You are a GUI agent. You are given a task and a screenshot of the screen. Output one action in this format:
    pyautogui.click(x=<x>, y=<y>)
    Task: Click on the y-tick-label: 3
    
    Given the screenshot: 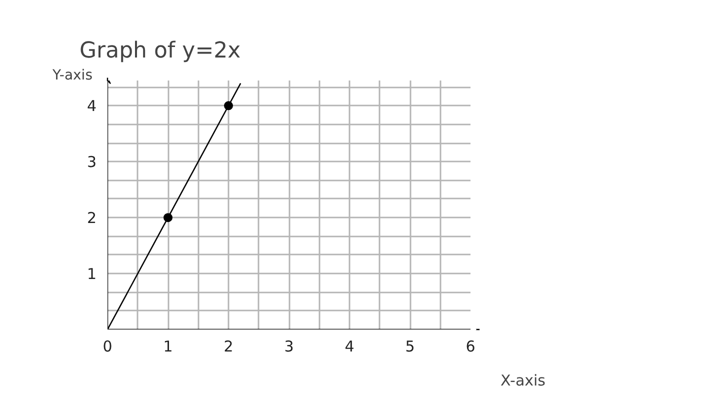 What is the action you would take?
    pyautogui.click(x=91, y=162)
    